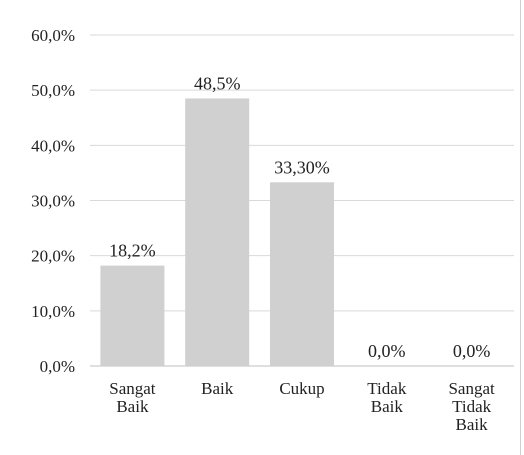  What do you see at coordinates (53, 35) in the screenshot?
I see `y-tick-label: 60,0%` at bounding box center [53, 35].